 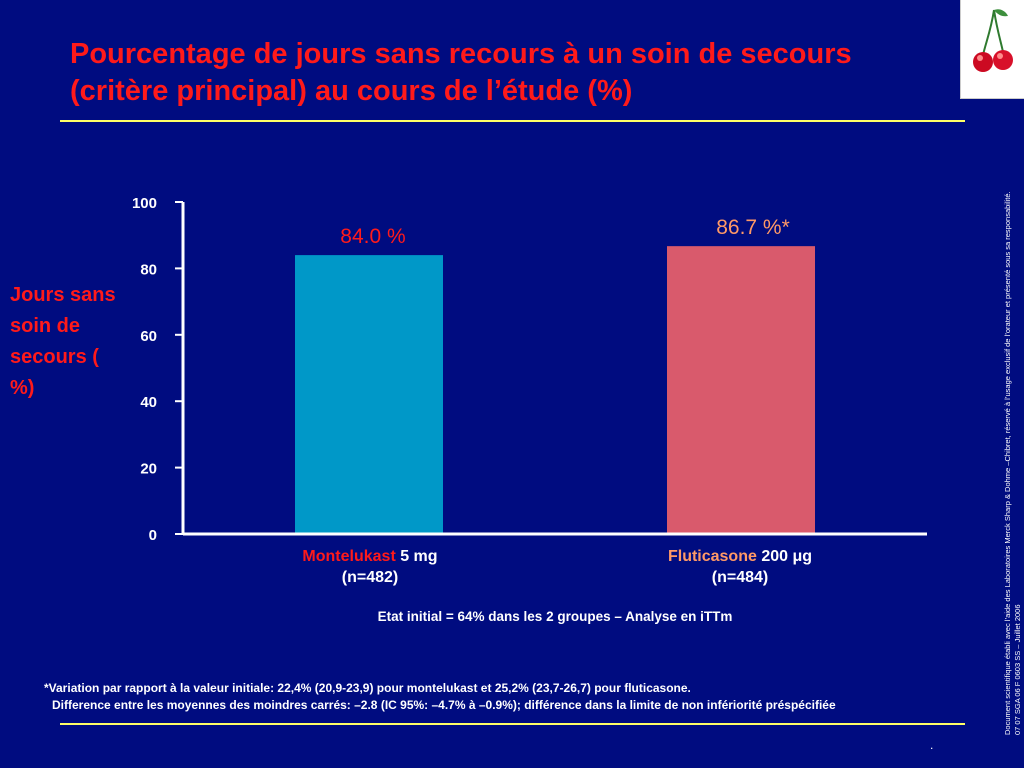 What do you see at coordinates (370, 577) in the screenshot?
I see `category-n: (n=482)` at bounding box center [370, 577].